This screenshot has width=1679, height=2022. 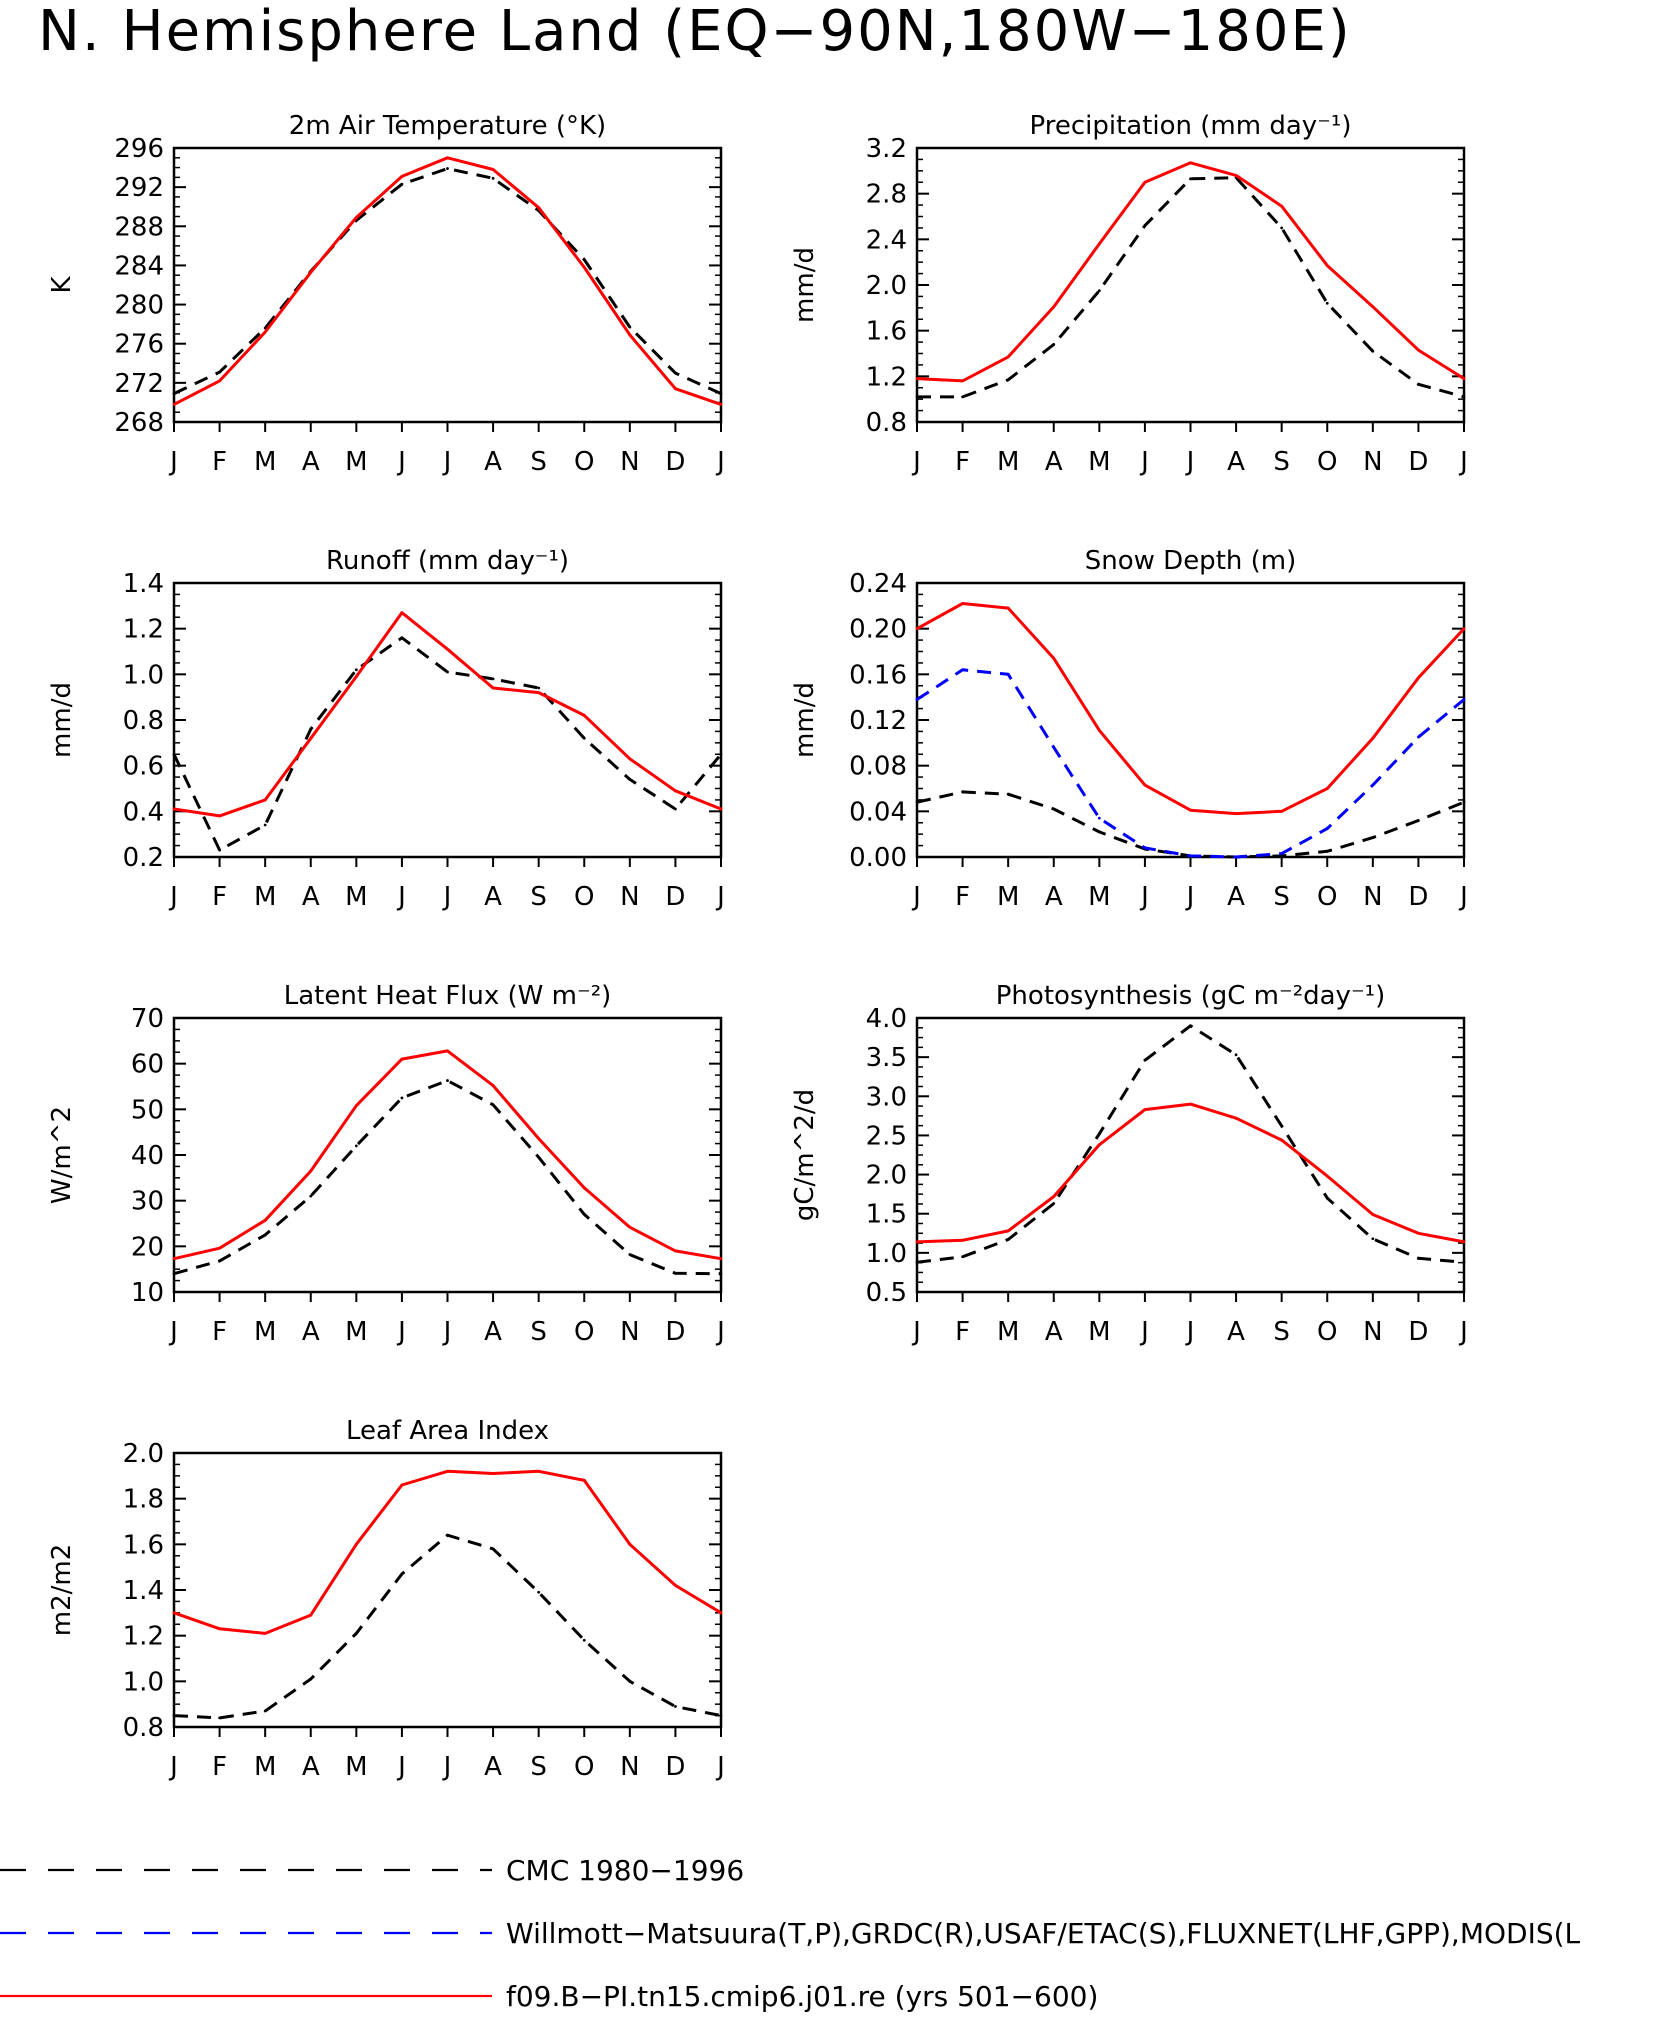 What do you see at coordinates (878, 812) in the screenshot?
I see `y-tick-label: 0.04` at bounding box center [878, 812].